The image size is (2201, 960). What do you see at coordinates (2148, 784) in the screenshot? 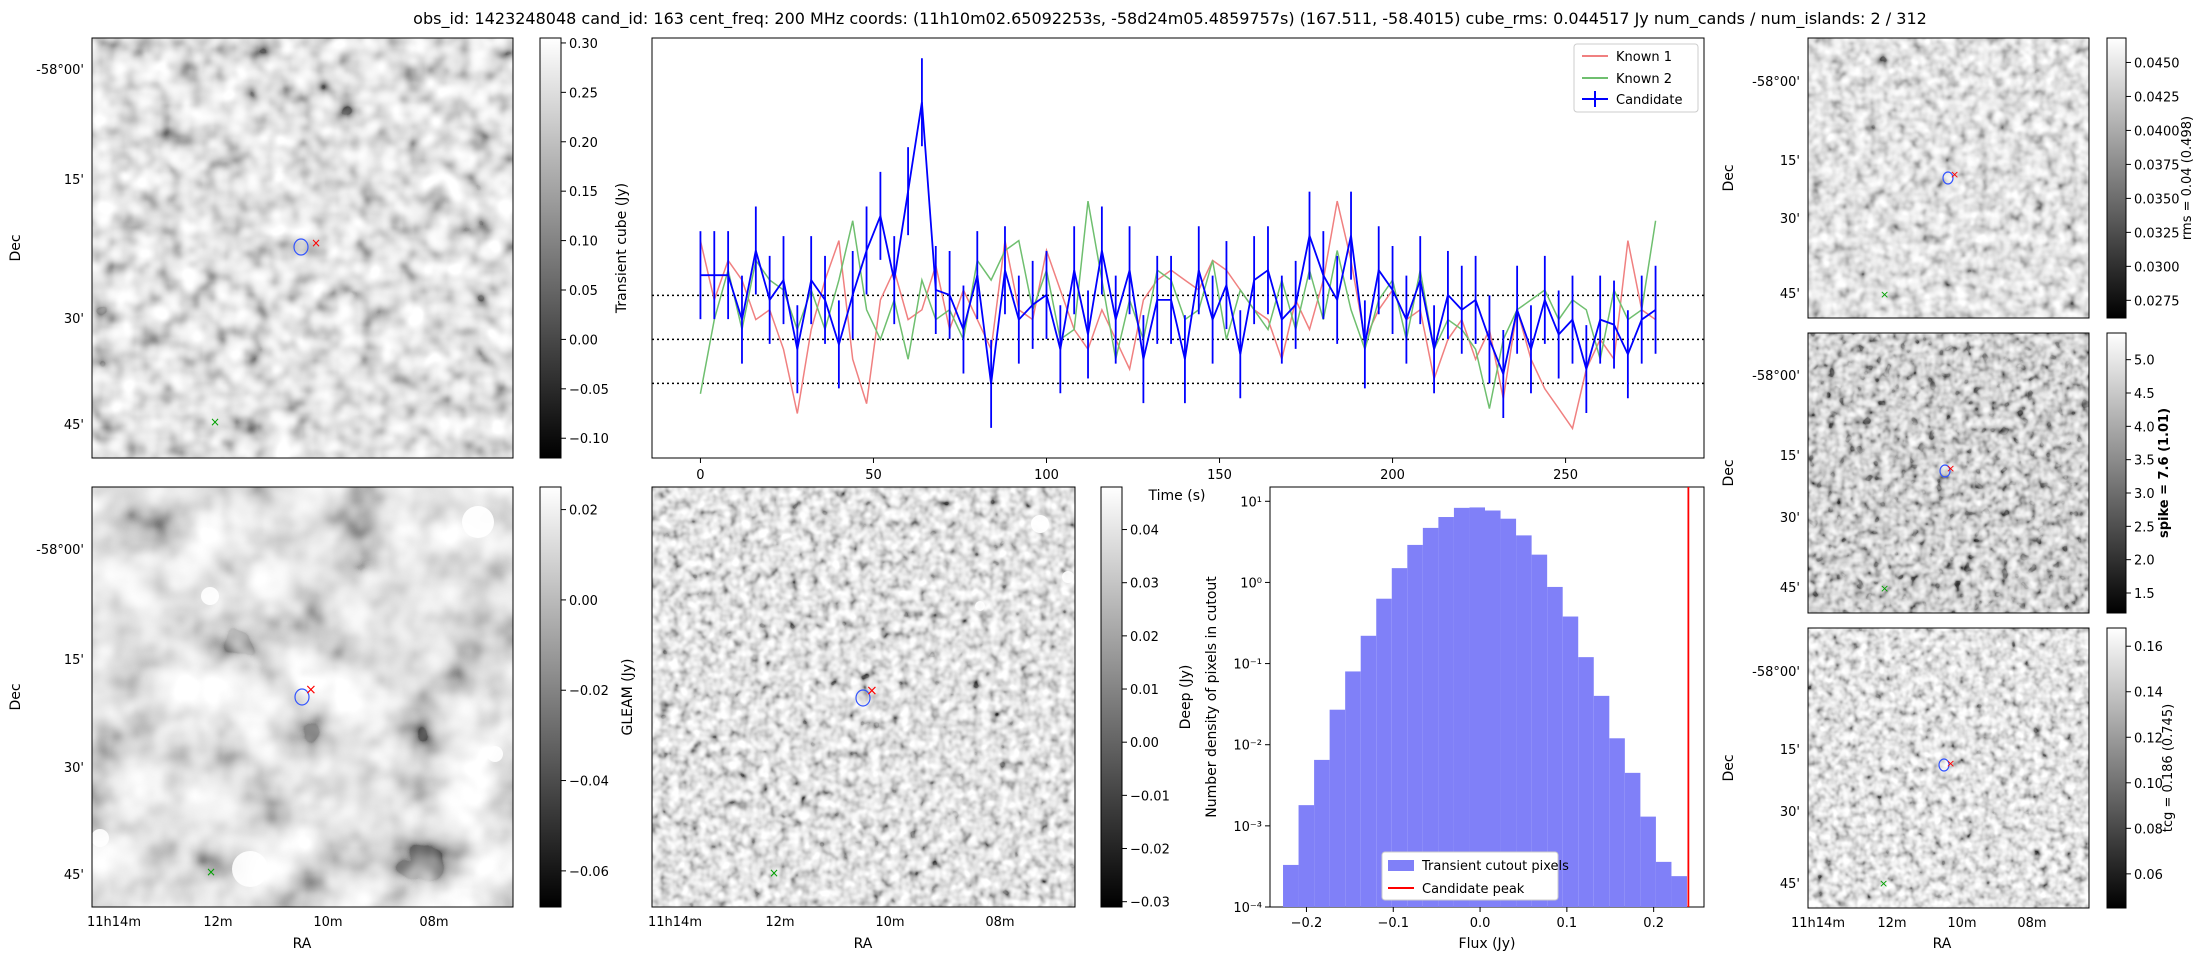
I see `colorbar-tick-label: 0.10` at bounding box center [2148, 784].